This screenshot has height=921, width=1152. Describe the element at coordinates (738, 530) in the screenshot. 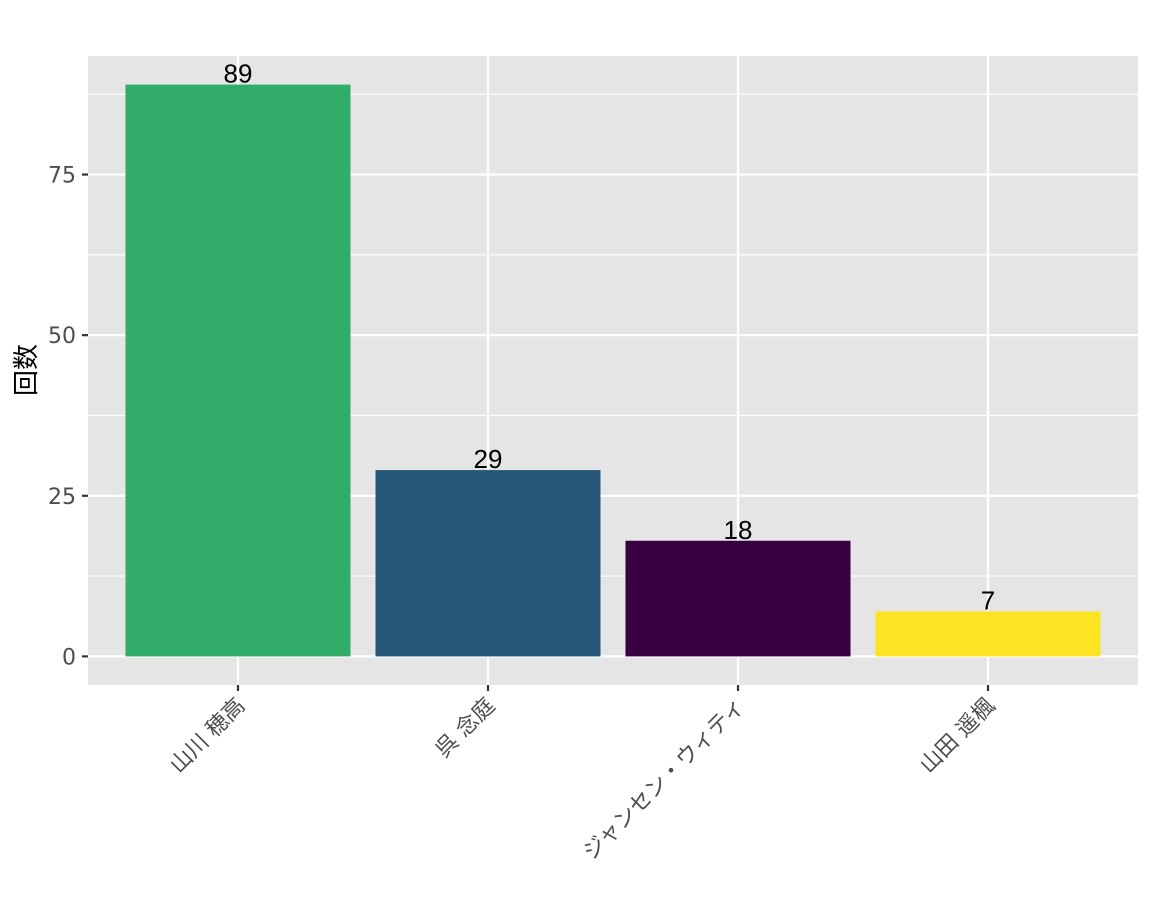

I see `bar-value-label: 18` at that location.